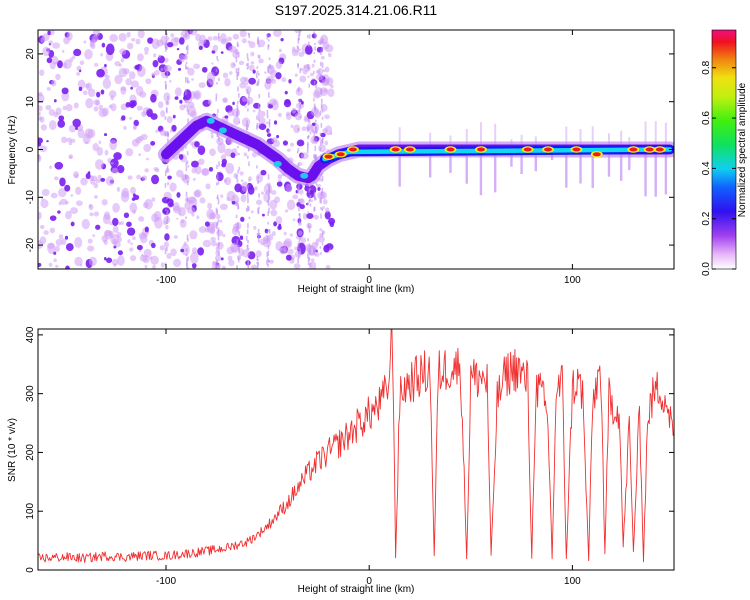 The image size is (750, 600). I want to click on snr-xlabel: Height of straight line (km), so click(356, 589).